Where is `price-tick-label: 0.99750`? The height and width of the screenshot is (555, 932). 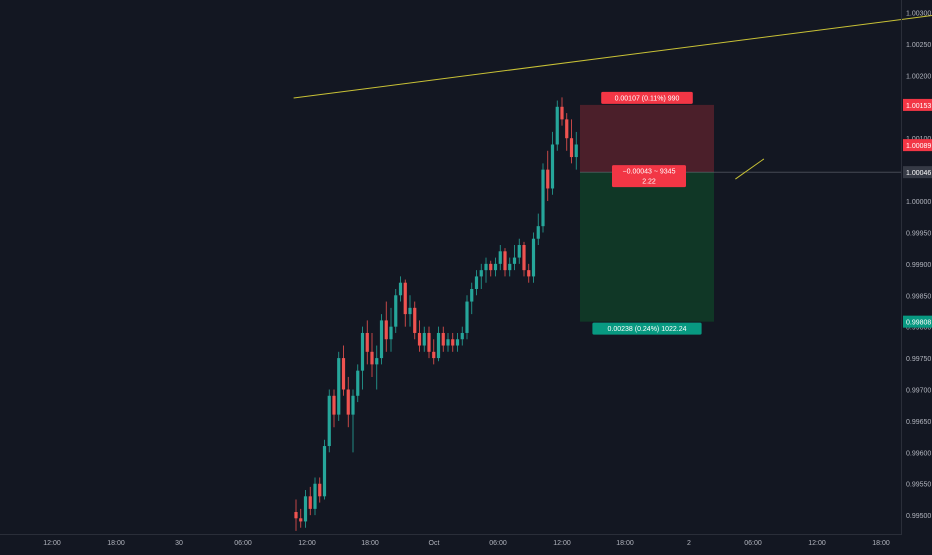
price-tick-label: 0.99750 is located at coordinates (918, 359).